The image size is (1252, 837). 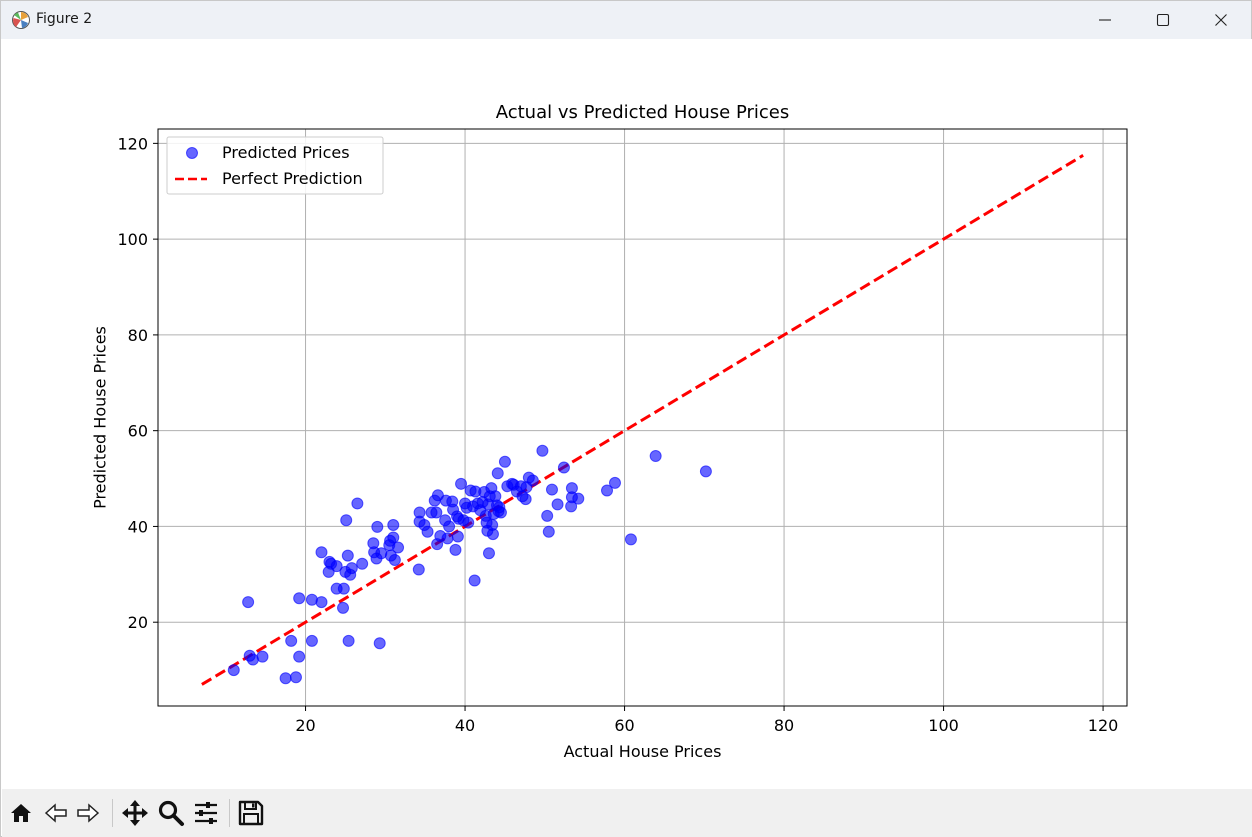 I want to click on forward-arrow-icon, so click(x=88, y=813).